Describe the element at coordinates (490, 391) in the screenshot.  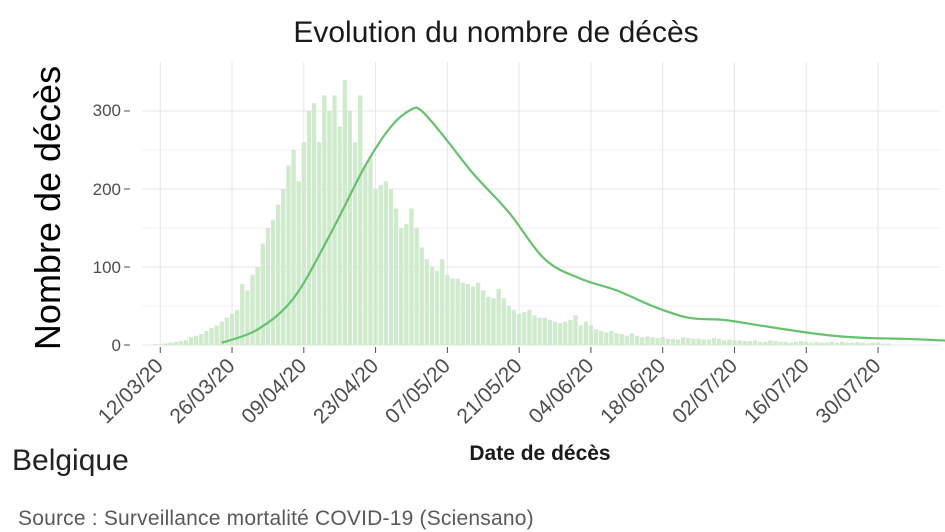
I see `x-tick-label: 21/05/20` at that location.